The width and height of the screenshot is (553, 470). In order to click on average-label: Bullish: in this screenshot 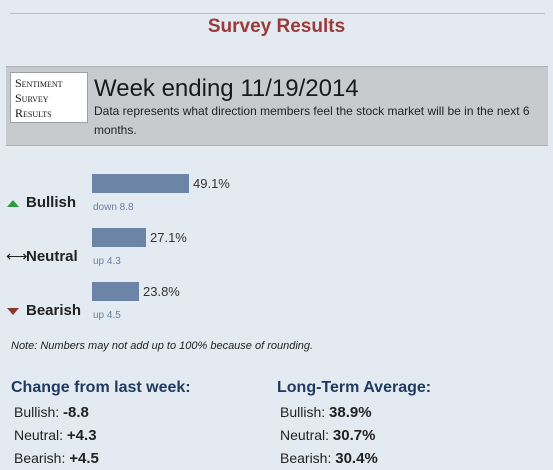, I will do `click(303, 412)`.